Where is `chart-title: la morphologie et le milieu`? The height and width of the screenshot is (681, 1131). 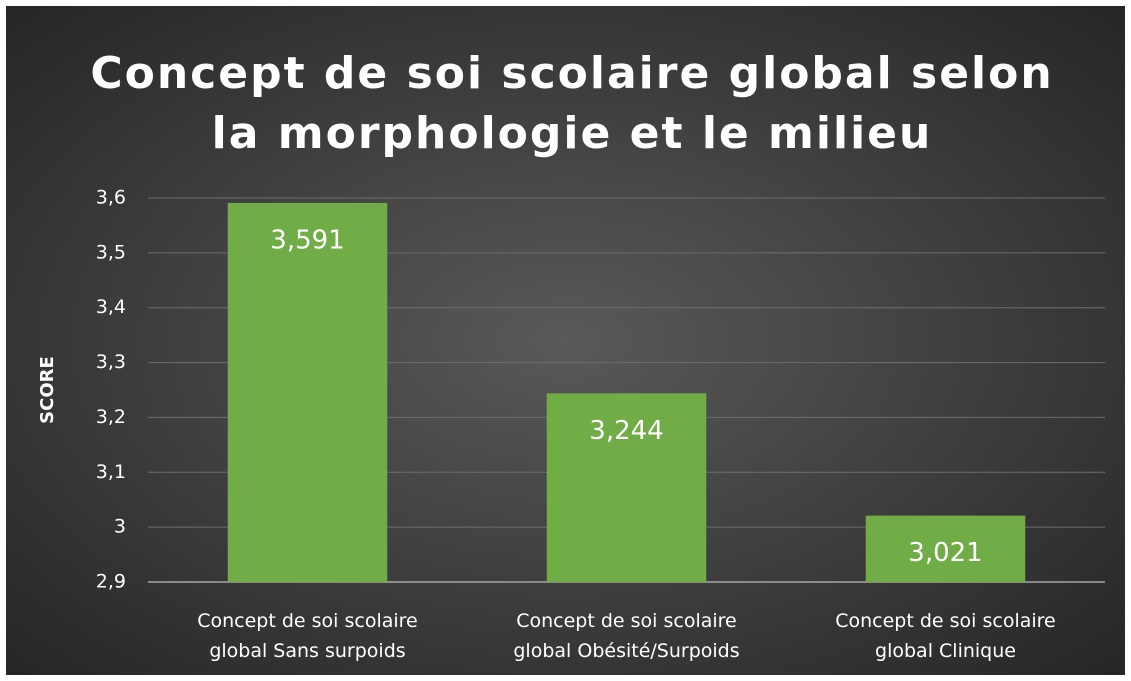 chart-title: la morphologie et le milieu is located at coordinates (572, 133).